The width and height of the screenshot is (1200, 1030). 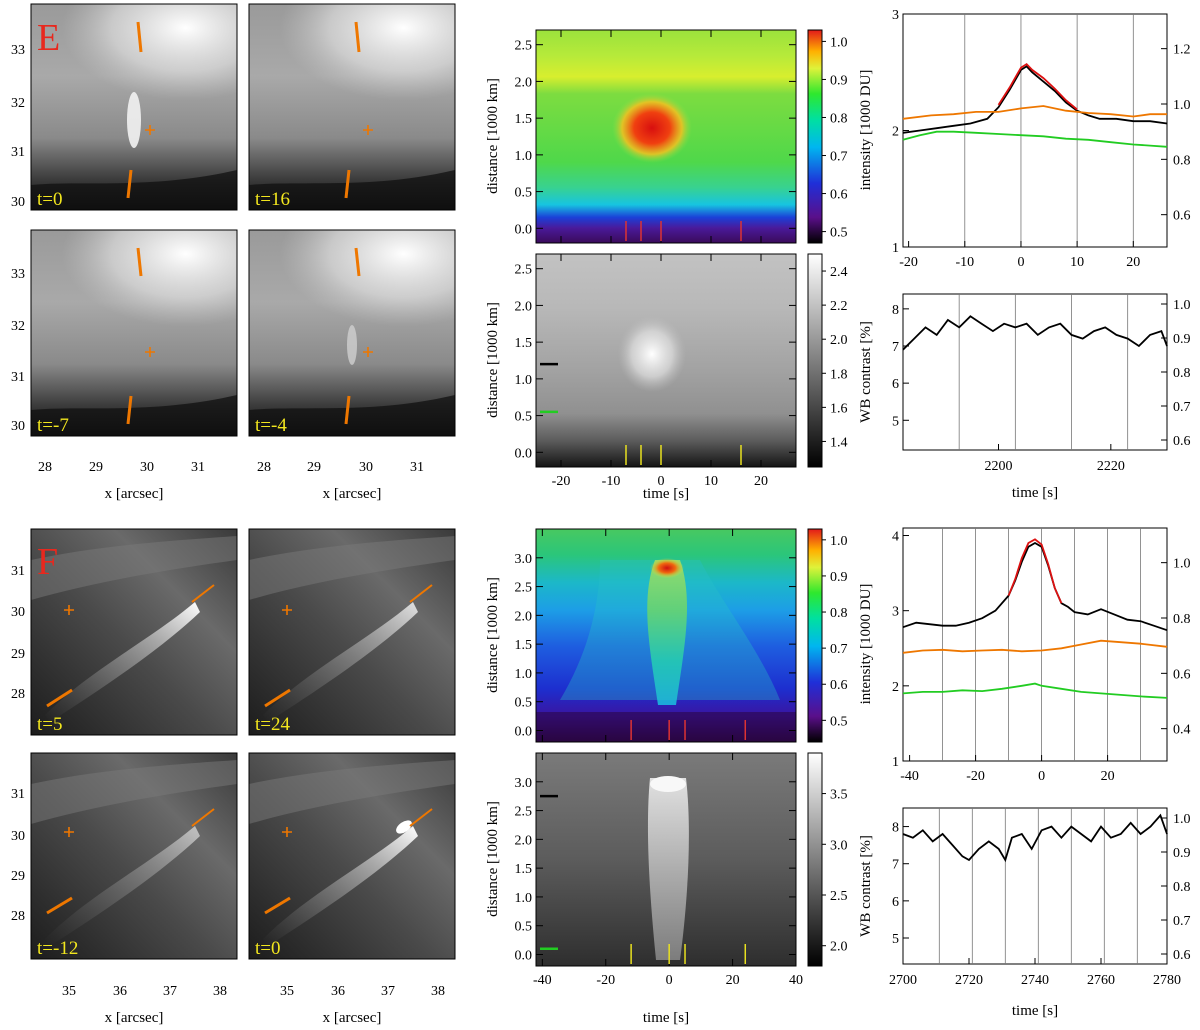 What do you see at coordinates (679, 859) in the screenshot?
I see `map-f-gray` at bounding box center [679, 859].